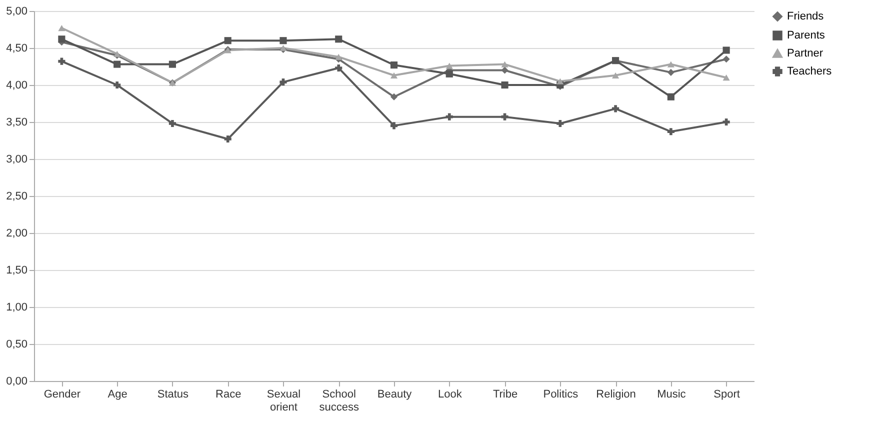 This screenshot has height=429, width=896. Describe the element at coordinates (17, 160) in the screenshot. I see `y-tick-label: 3,00` at that location.